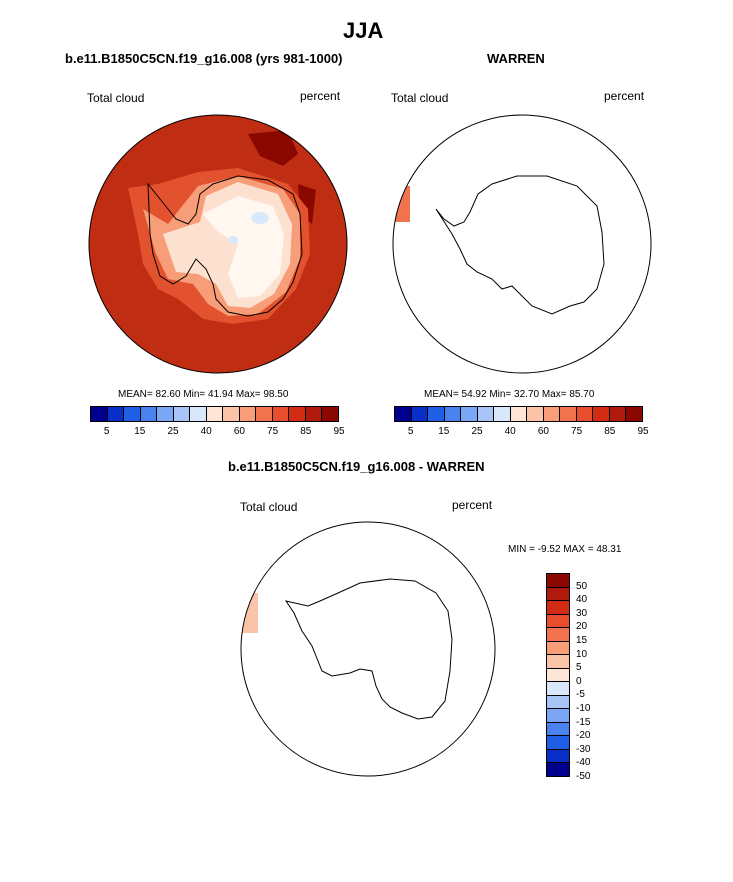 Image resolution: width=733 pixels, height=882 pixels. I want to click on colorbar-tick-label: 75, so click(577, 431).